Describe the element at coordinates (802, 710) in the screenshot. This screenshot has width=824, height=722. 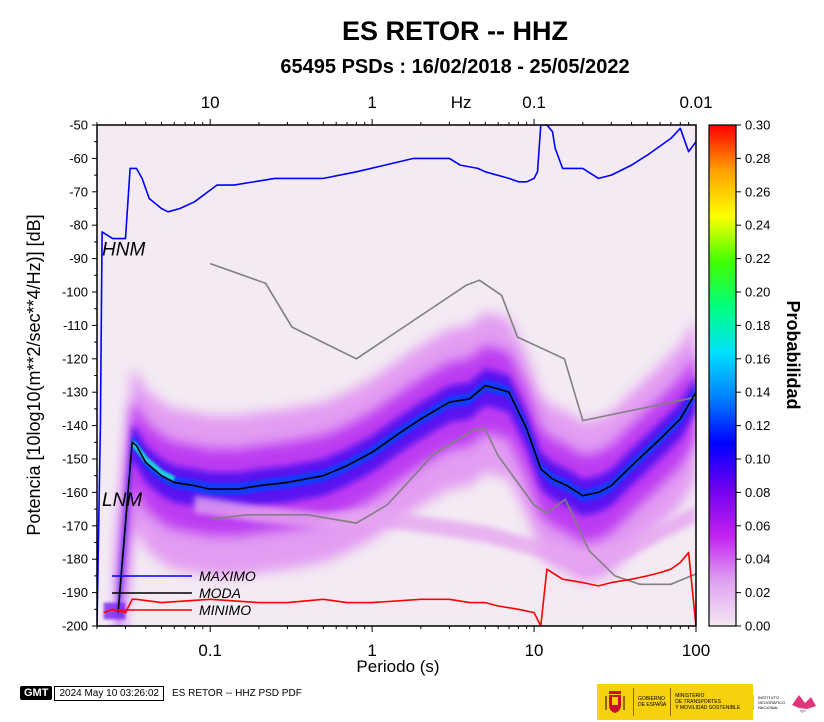
I see `svg-text: ign` at that location.